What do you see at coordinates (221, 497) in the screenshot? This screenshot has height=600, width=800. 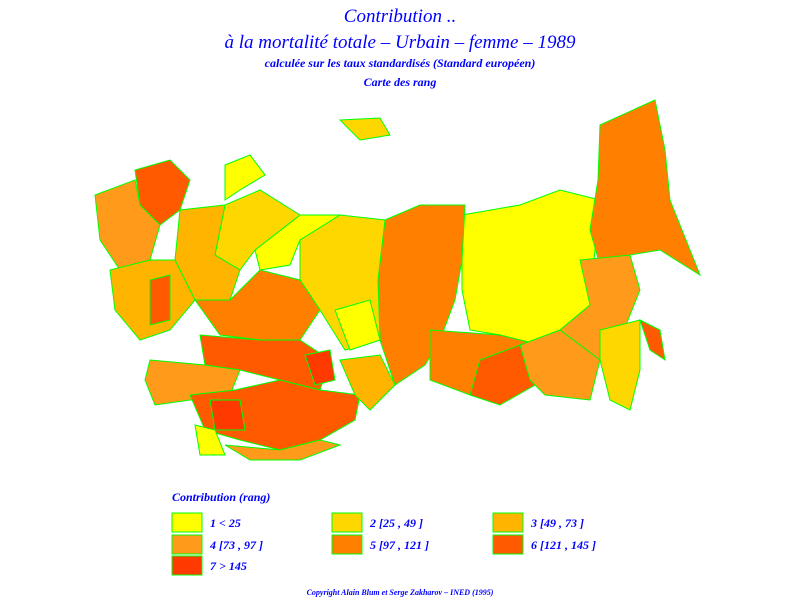 I see `legend-title: Contribution (rang)` at bounding box center [221, 497].